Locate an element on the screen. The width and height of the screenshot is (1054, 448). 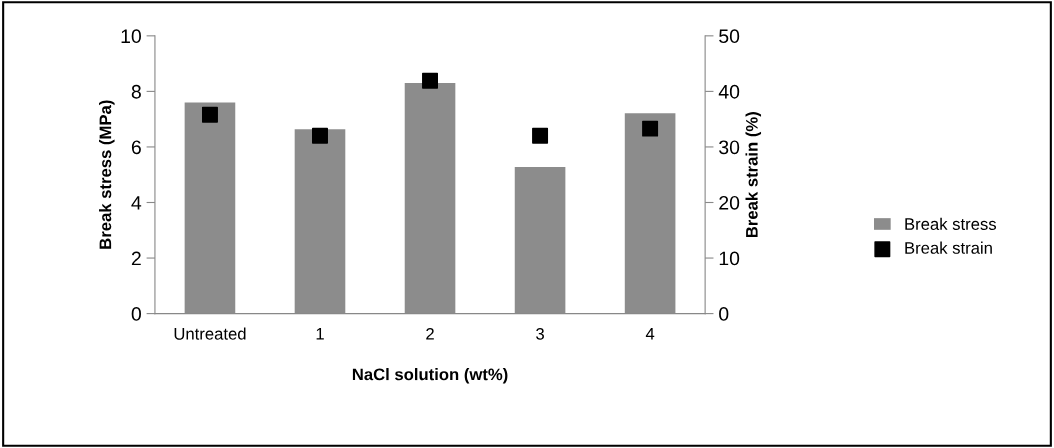
y2-tick-label: 30 is located at coordinates (729, 147).